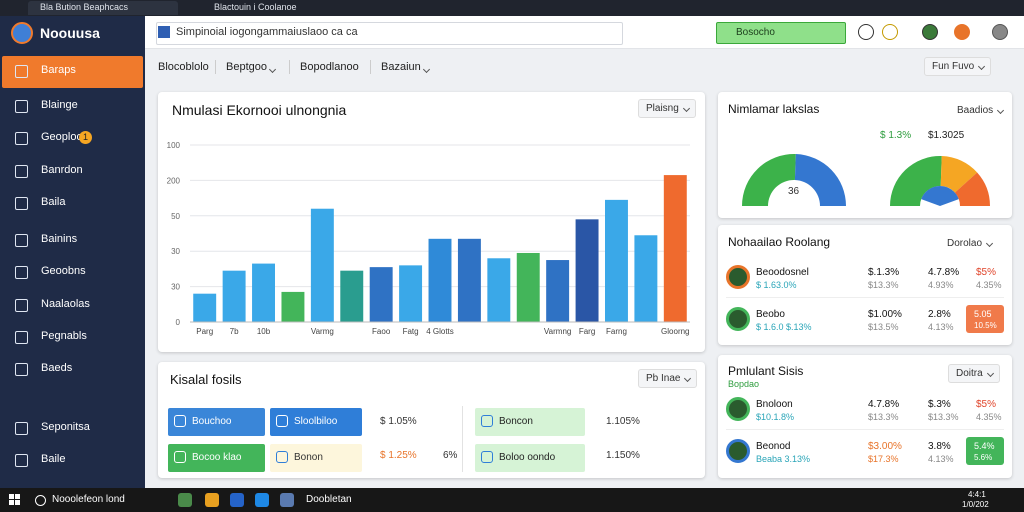  What do you see at coordinates (755, 32) in the screenshot?
I see `button-text: Bosocho` at bounding box center [755, 32].